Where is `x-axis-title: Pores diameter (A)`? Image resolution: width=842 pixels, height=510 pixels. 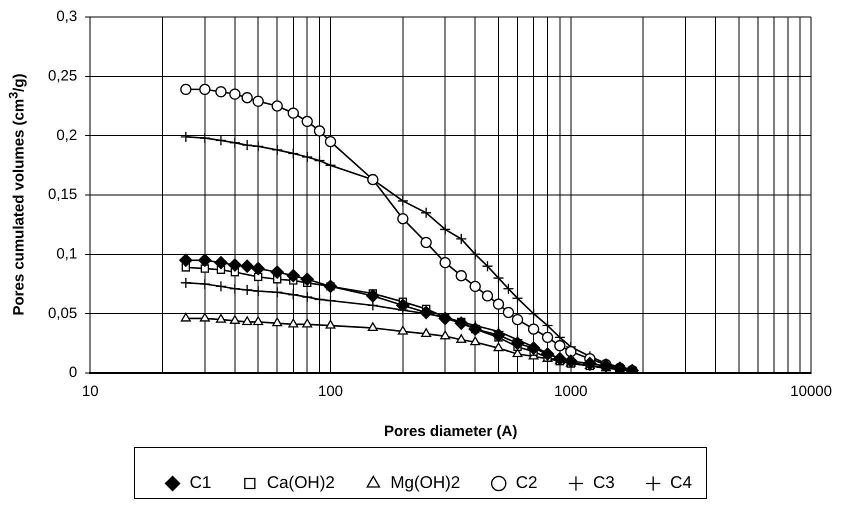
x-axis-title: Pores diameter (A) is located at coordinates (451, 431).